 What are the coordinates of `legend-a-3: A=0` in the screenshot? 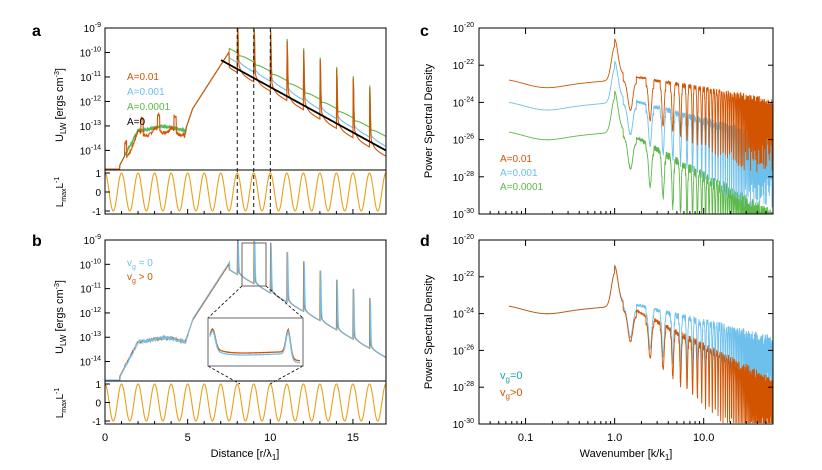 It's located at (136, 122).